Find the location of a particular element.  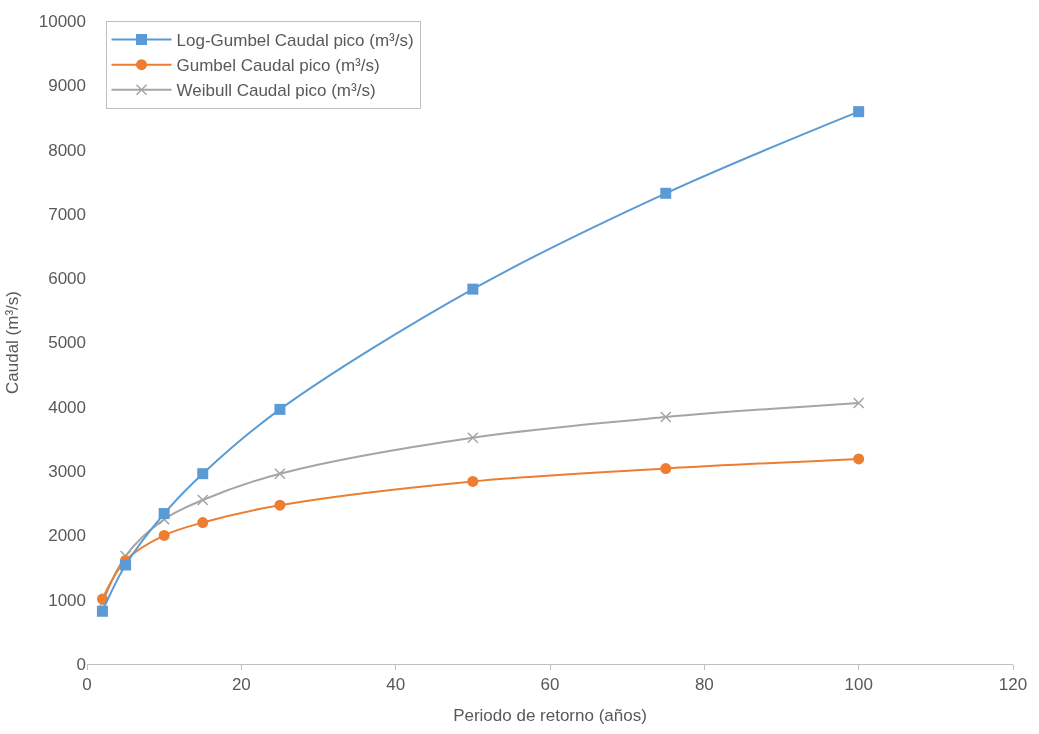

y-tick-label: 10000 is located at coordinates (62, 21).